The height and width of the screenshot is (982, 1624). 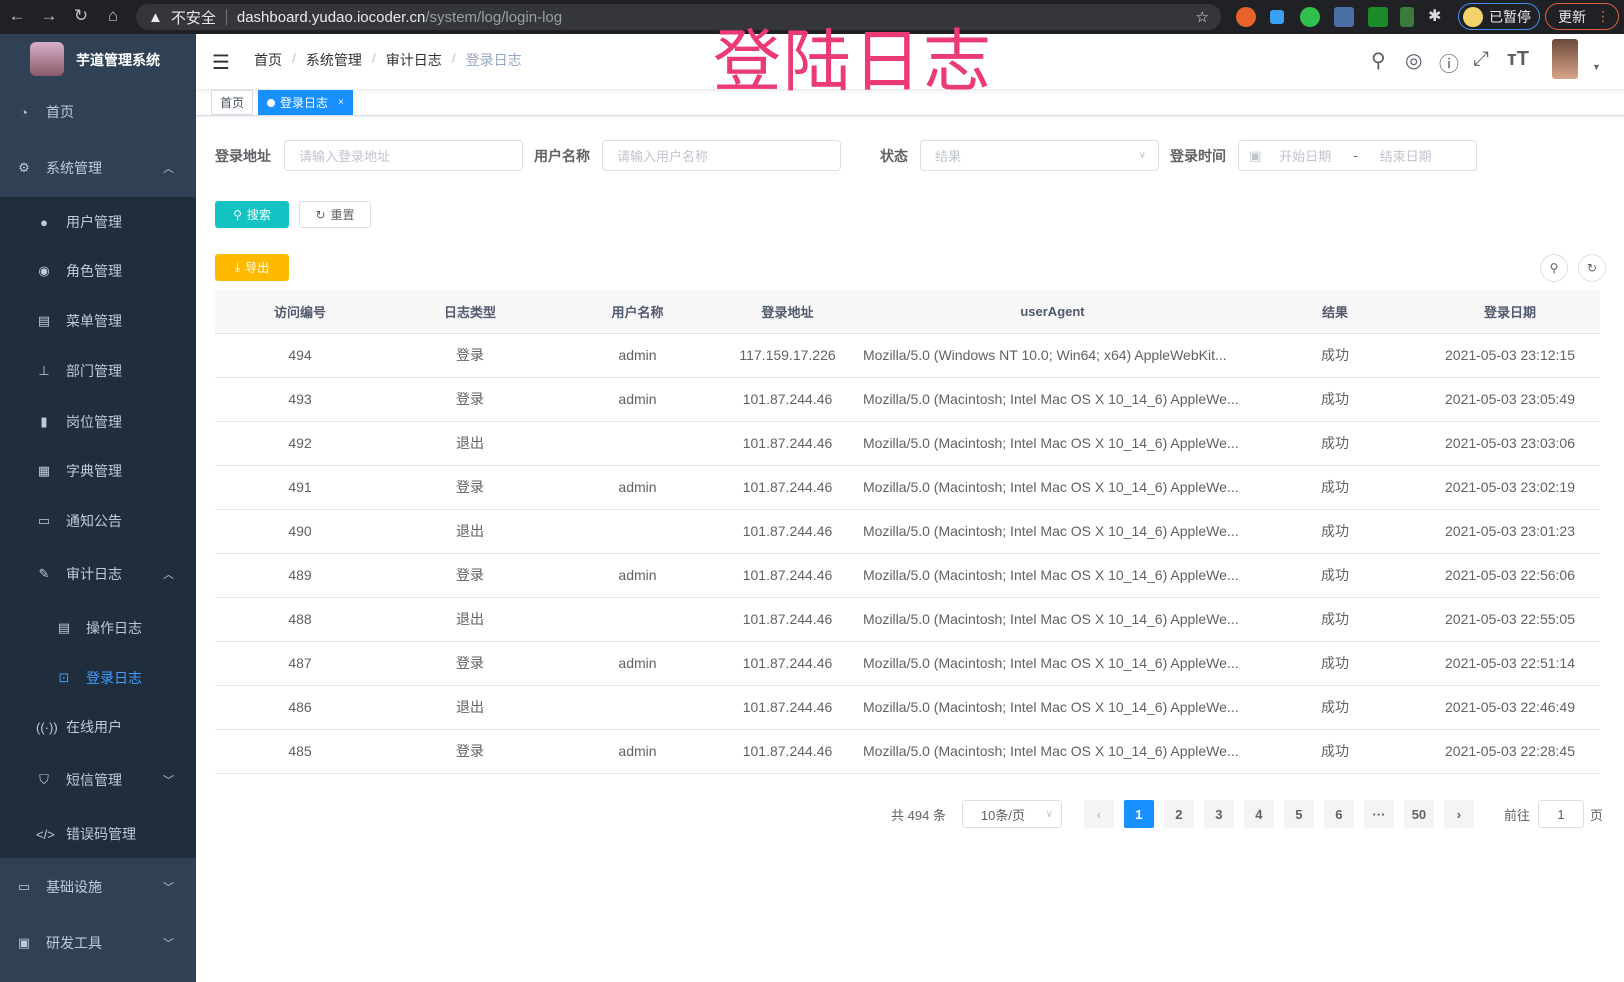 What do you see at coordinates (1481, 59) in the screenshot?
I see `fullscreen-icon: ⤢` at bounding box center [1481, 59].